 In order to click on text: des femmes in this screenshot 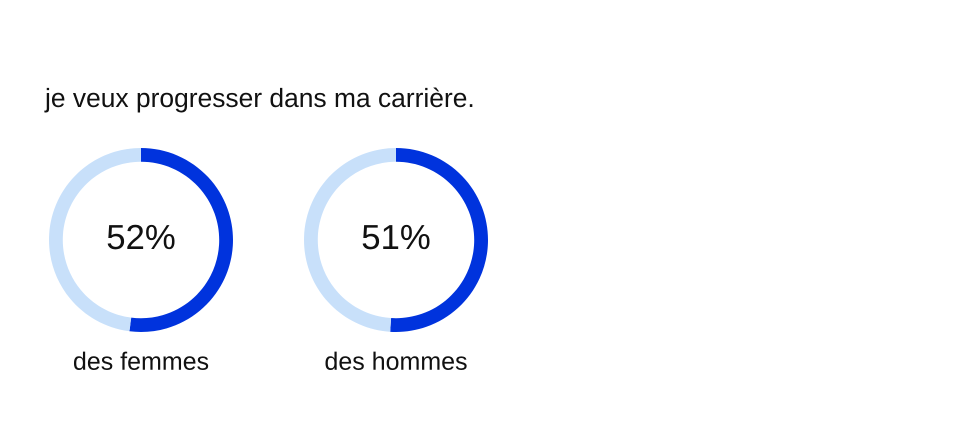, I will do `click(141, 361)`.